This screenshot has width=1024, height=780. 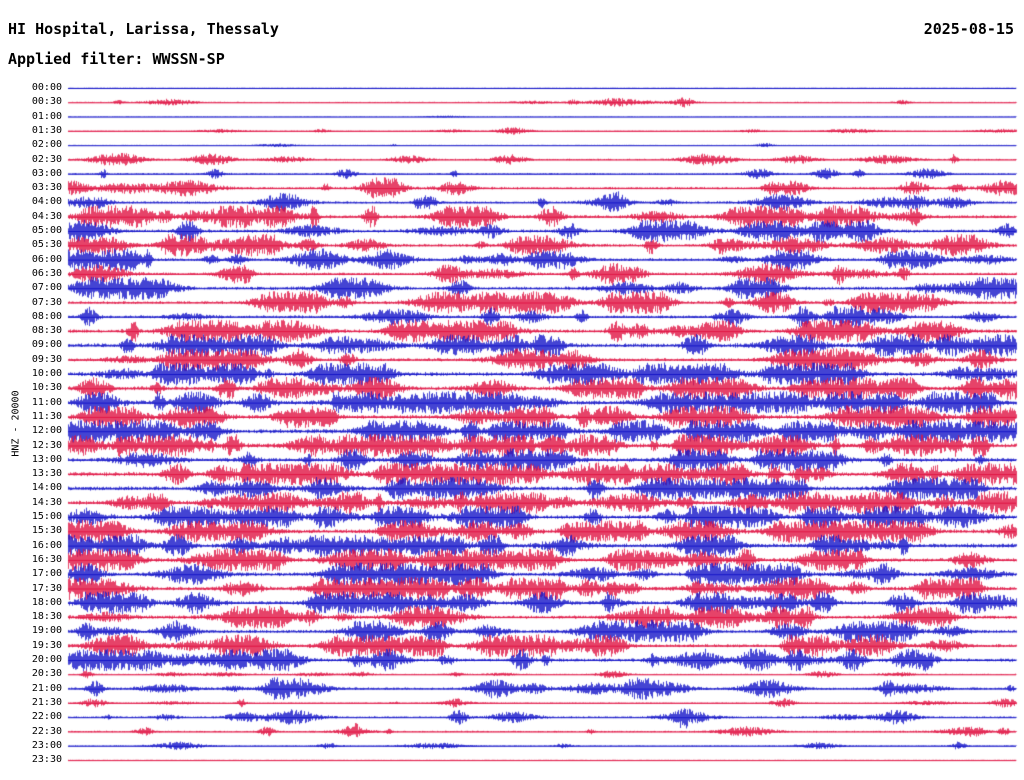 I want to click on time-label: 23:30, so click(x=46, y=760).